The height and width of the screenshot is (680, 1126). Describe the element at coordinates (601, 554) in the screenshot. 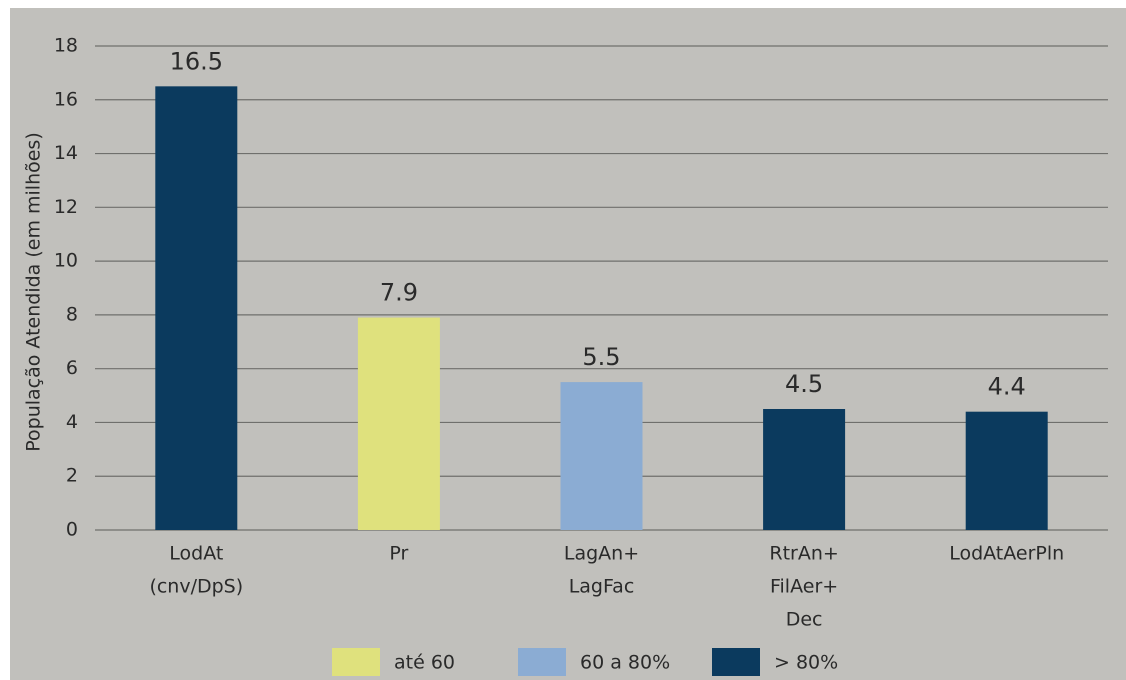

I see `x-tick-label: LagAn+` at that location.